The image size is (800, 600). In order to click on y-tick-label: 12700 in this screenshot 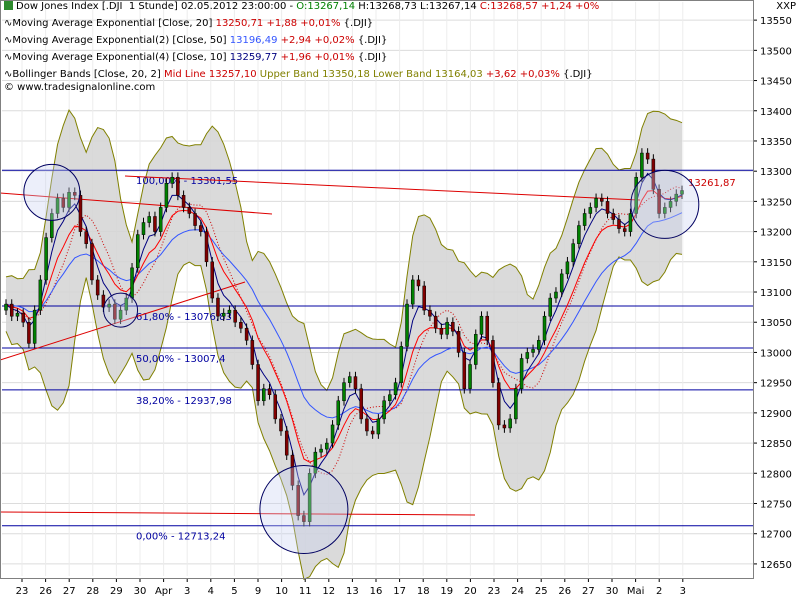, I will do `click(776, 535)`.